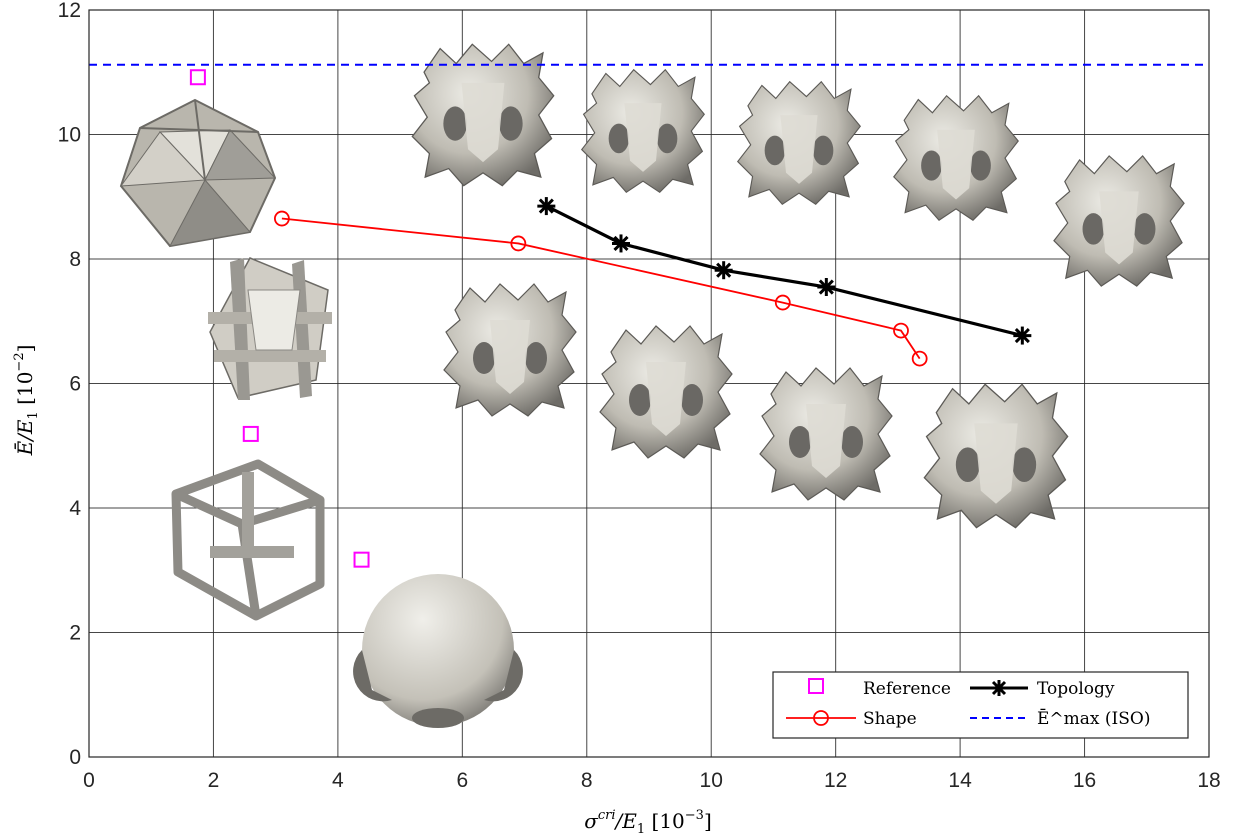 The width and height of the screenshot is (1239, 837). I want to click on x-tick-label: 4, so click(338, 780).